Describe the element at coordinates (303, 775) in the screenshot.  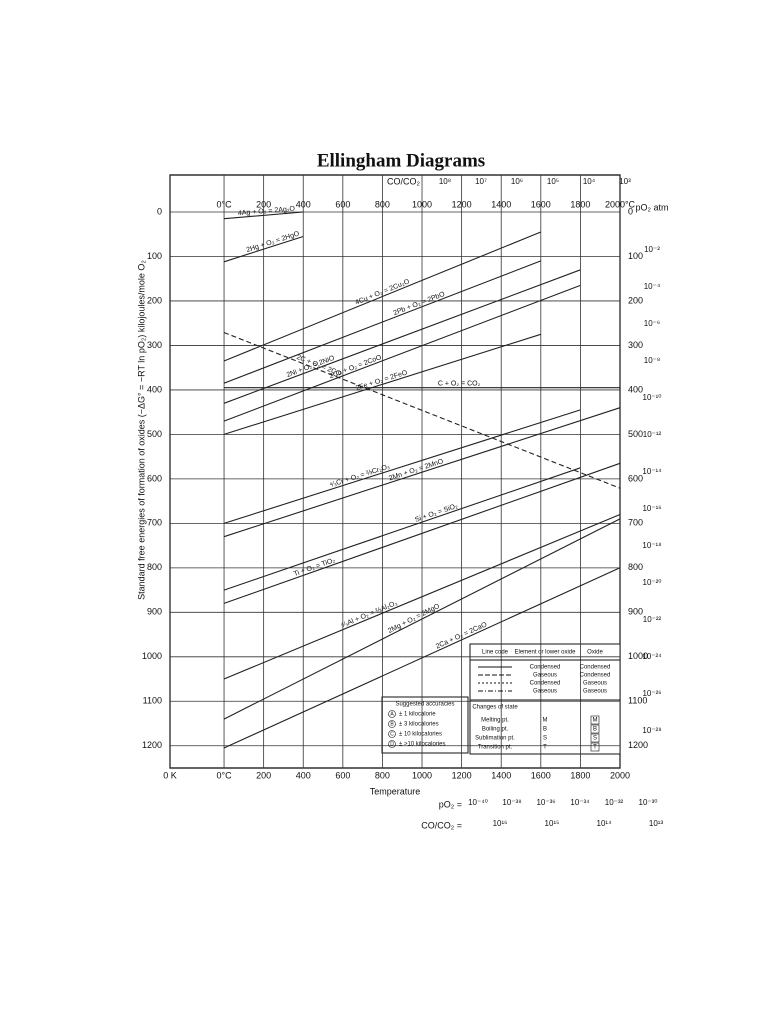
I see `x-tick-label: 400` at that location.